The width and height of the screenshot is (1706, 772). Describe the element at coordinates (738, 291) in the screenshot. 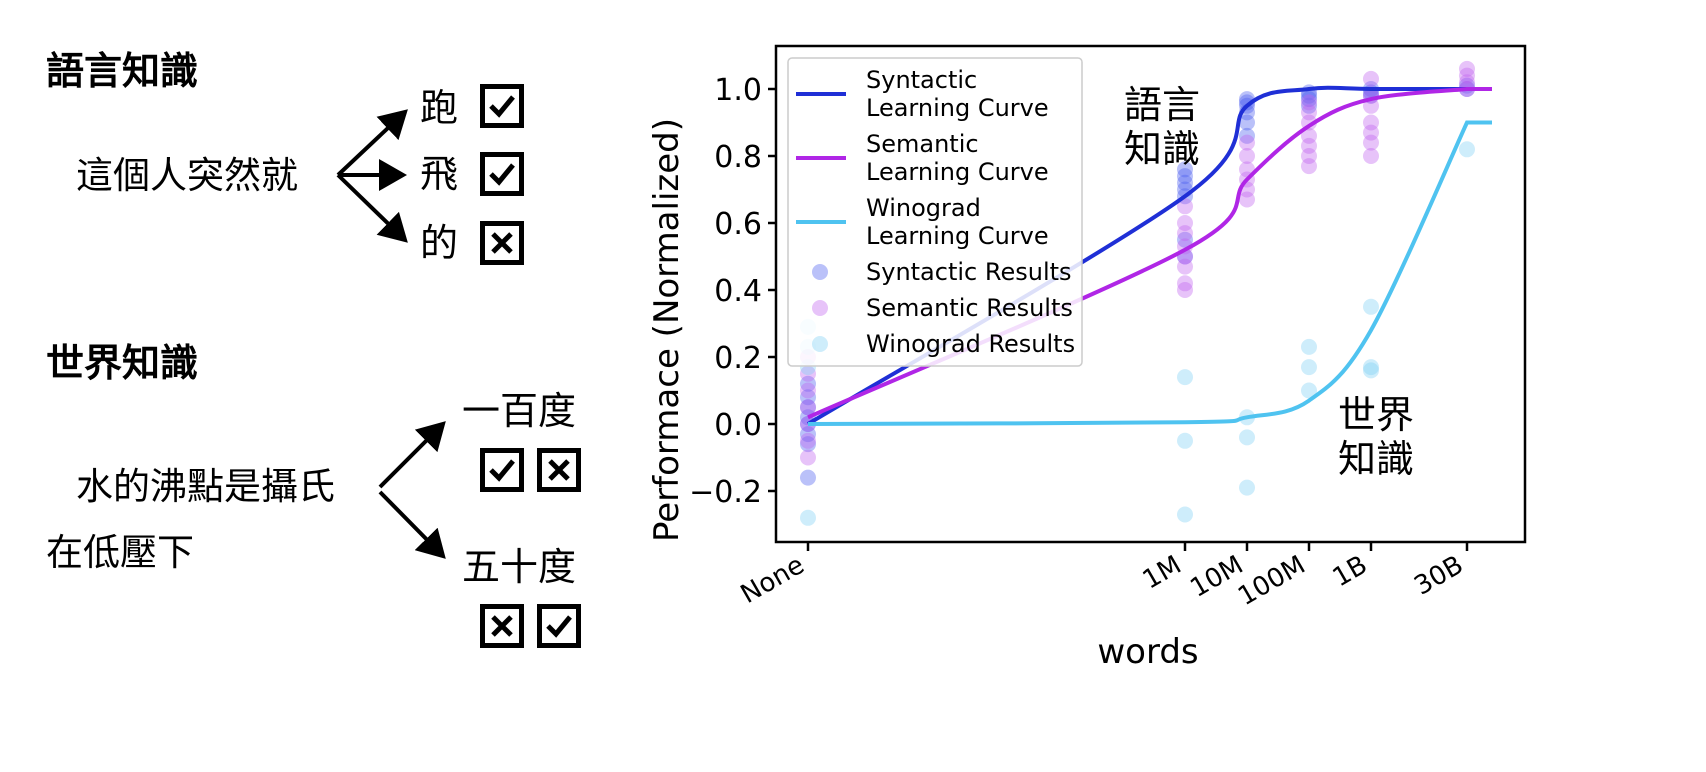

I see `y-tick-label: 0.4` at that location.